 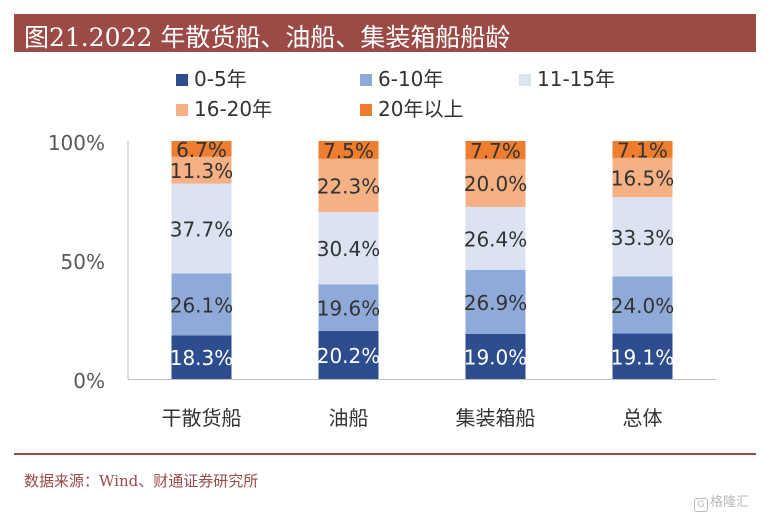 I want to click on data-label: 37.7%, so click(x=202, y=229).